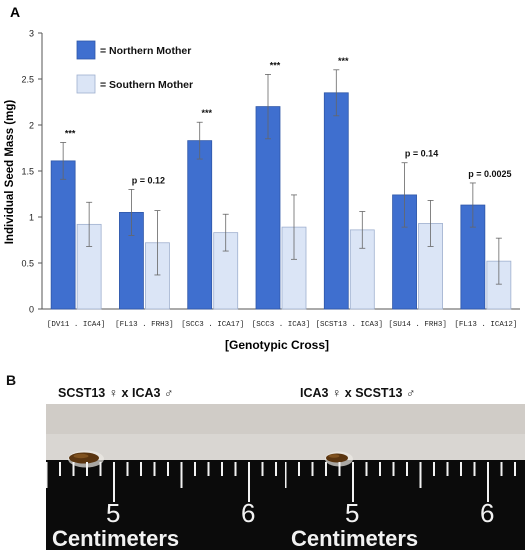 Image resolution: width=525 pixels, height=550 pixels. What do you see at coordinates (281, 325) in the screenshot?
I see `x-tick-label: [SCC3 . ICA3]` at bounding box center [281, 325].